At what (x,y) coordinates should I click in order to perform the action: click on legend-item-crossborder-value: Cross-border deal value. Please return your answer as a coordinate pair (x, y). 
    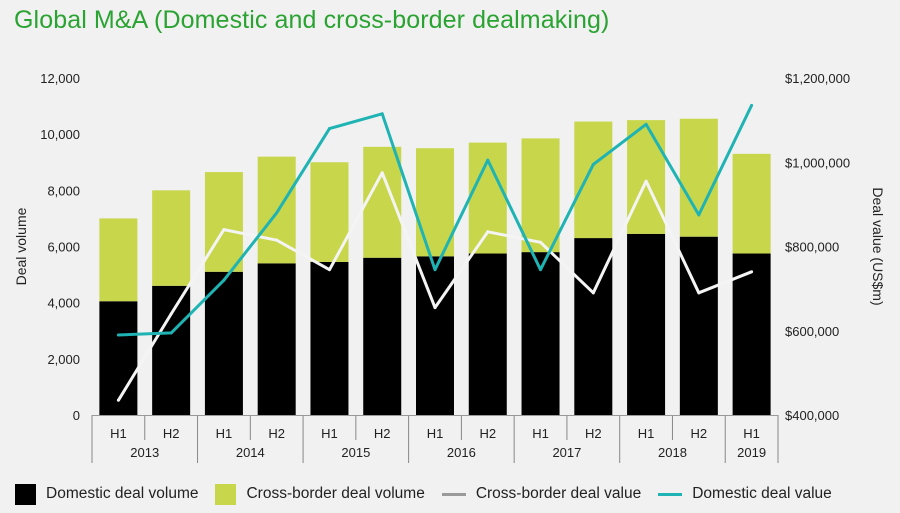
    Looking at the image, I should click on (541, 494).